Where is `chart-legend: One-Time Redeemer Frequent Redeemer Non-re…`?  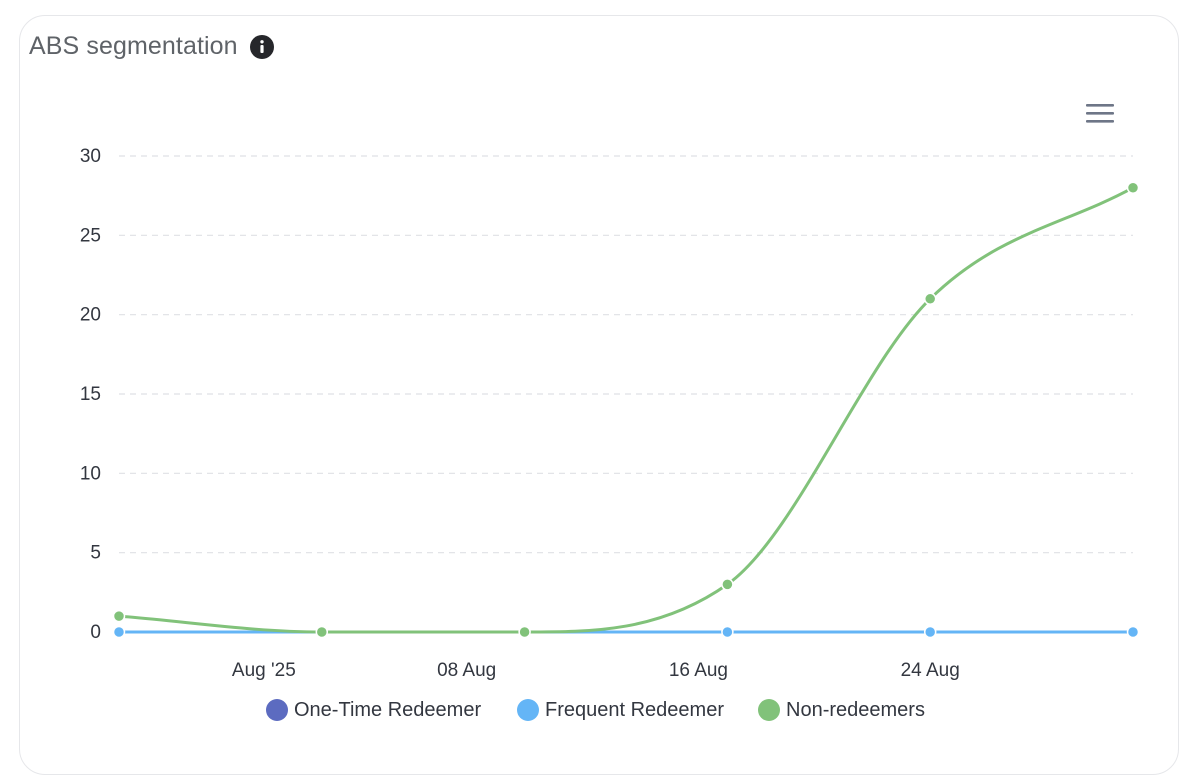
chart-legend: One-Time Redeemer Frequent Redeemer Non-re… is located at coordinates (600, 710).